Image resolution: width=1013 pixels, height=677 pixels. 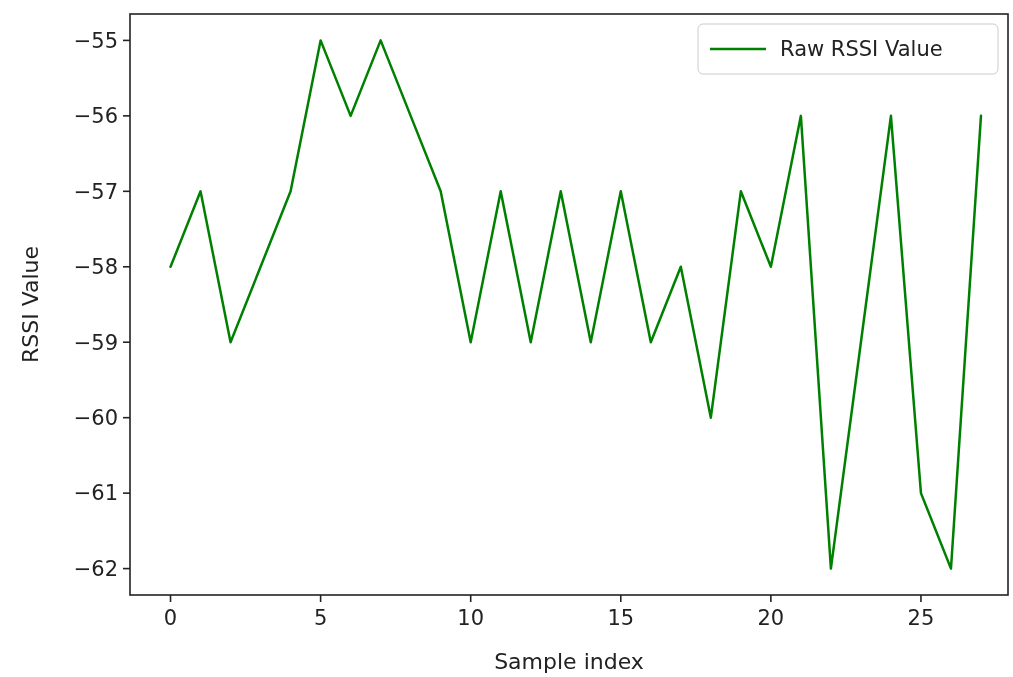 I want to click on legend-label: Raw RSSI Value, so click(x=861, y=49).